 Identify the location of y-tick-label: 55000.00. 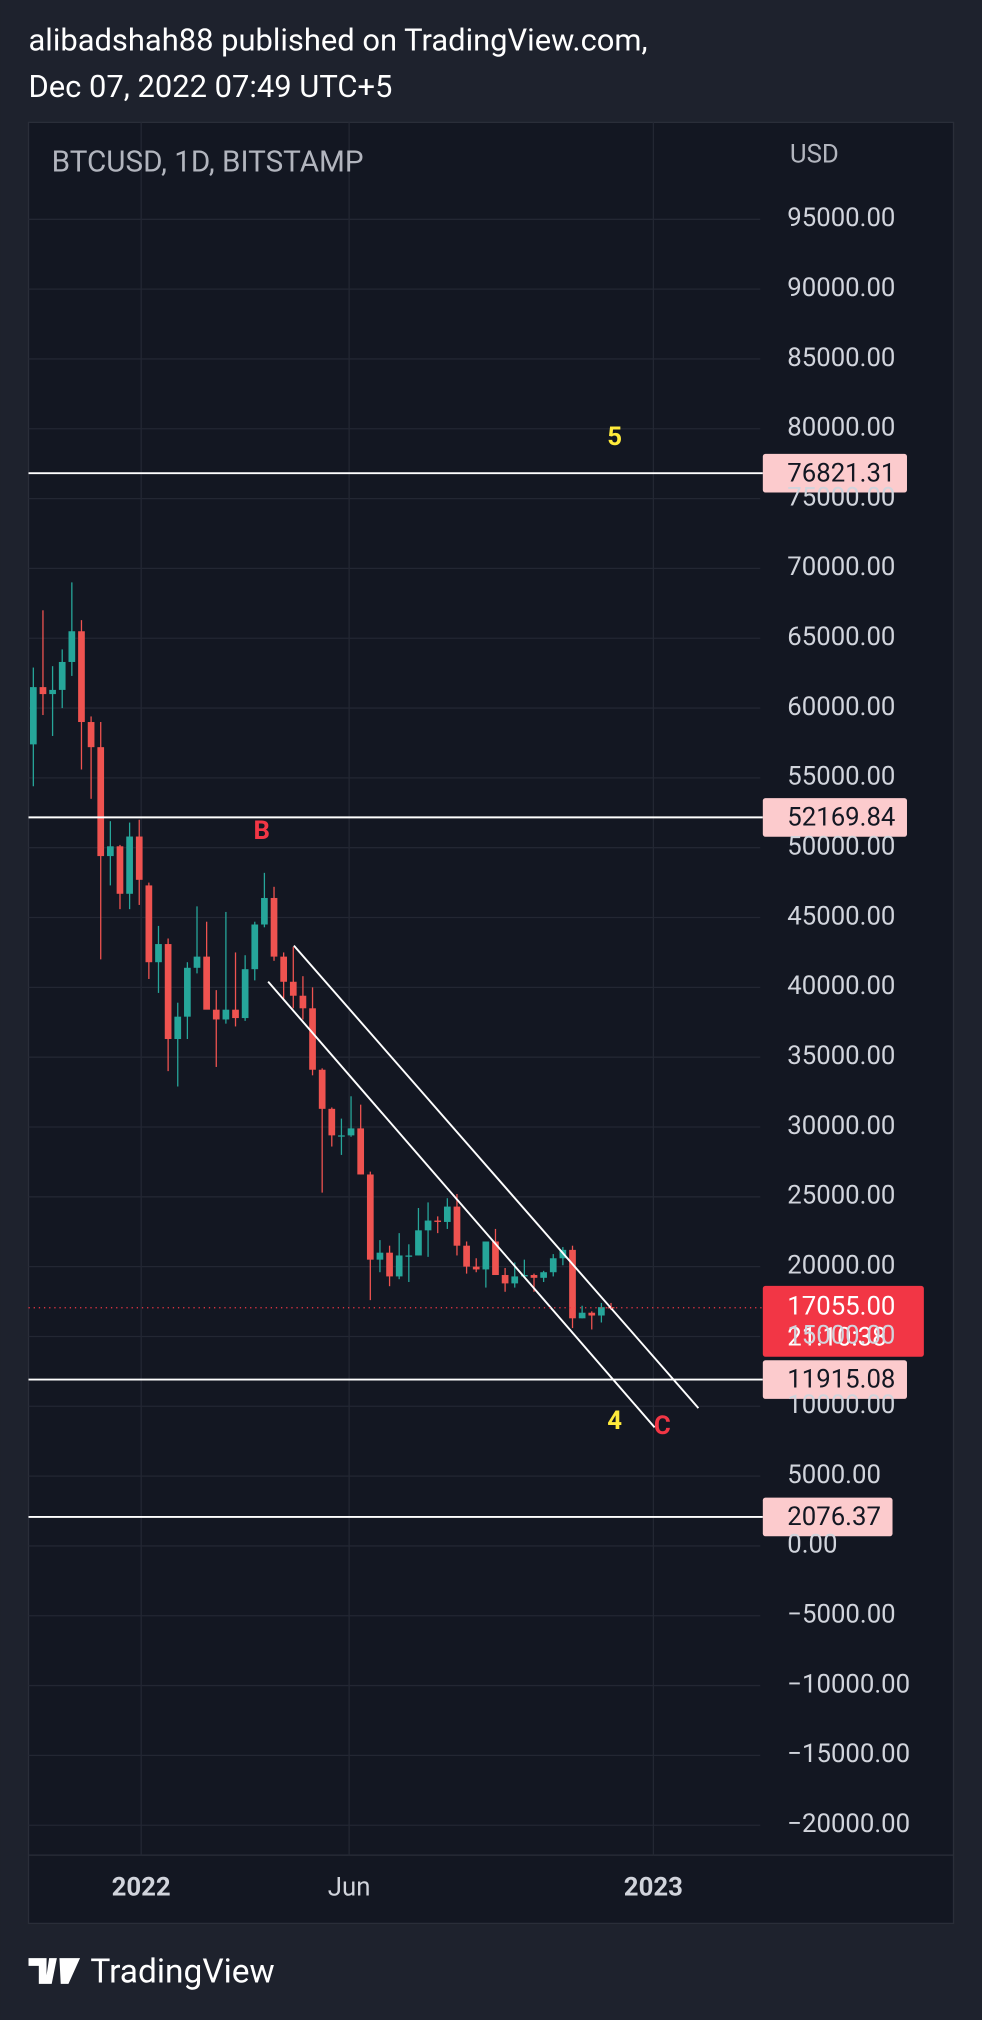
(841, 777).